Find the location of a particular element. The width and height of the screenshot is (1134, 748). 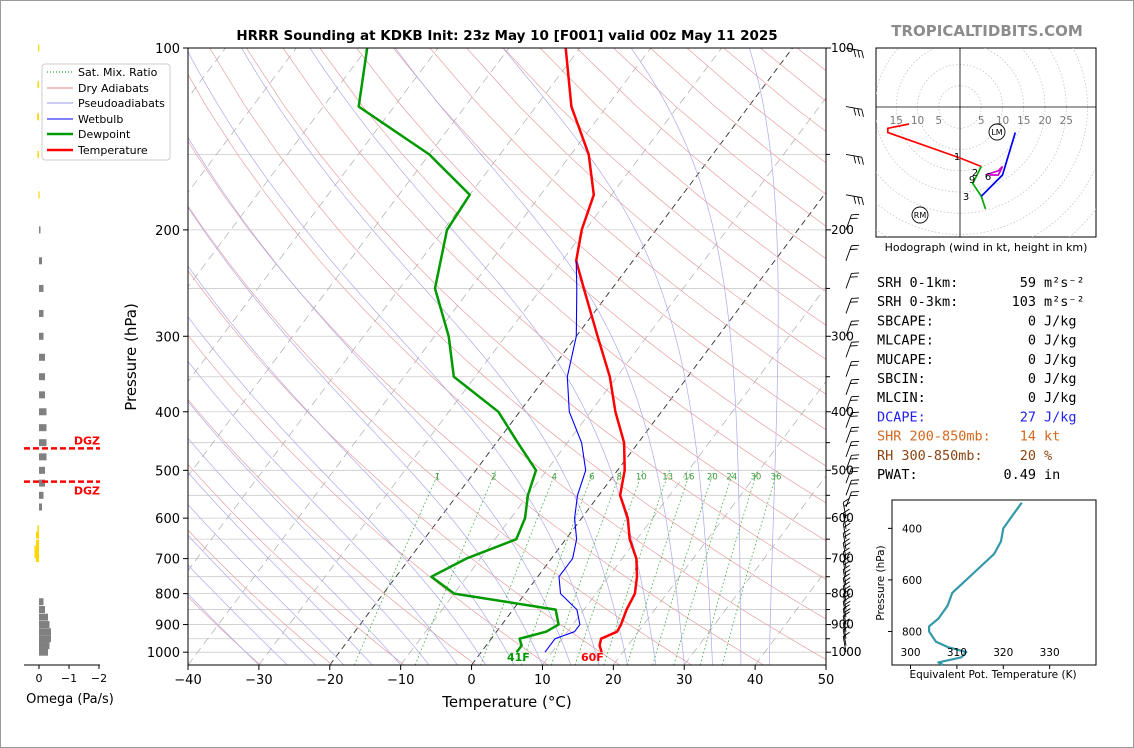

profile-dewpoint is located at coordinates (458, 350).